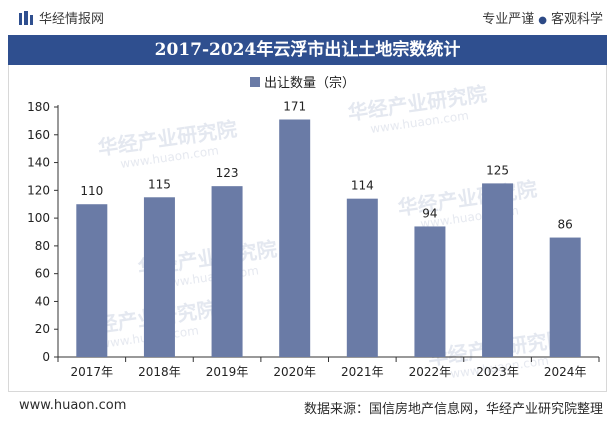 The height and width of the screenshot is (427, 615). What do you see at coordinates (91, 191) in the screenshot?
I see `data-label: 110` at bounding box center [91, 191].